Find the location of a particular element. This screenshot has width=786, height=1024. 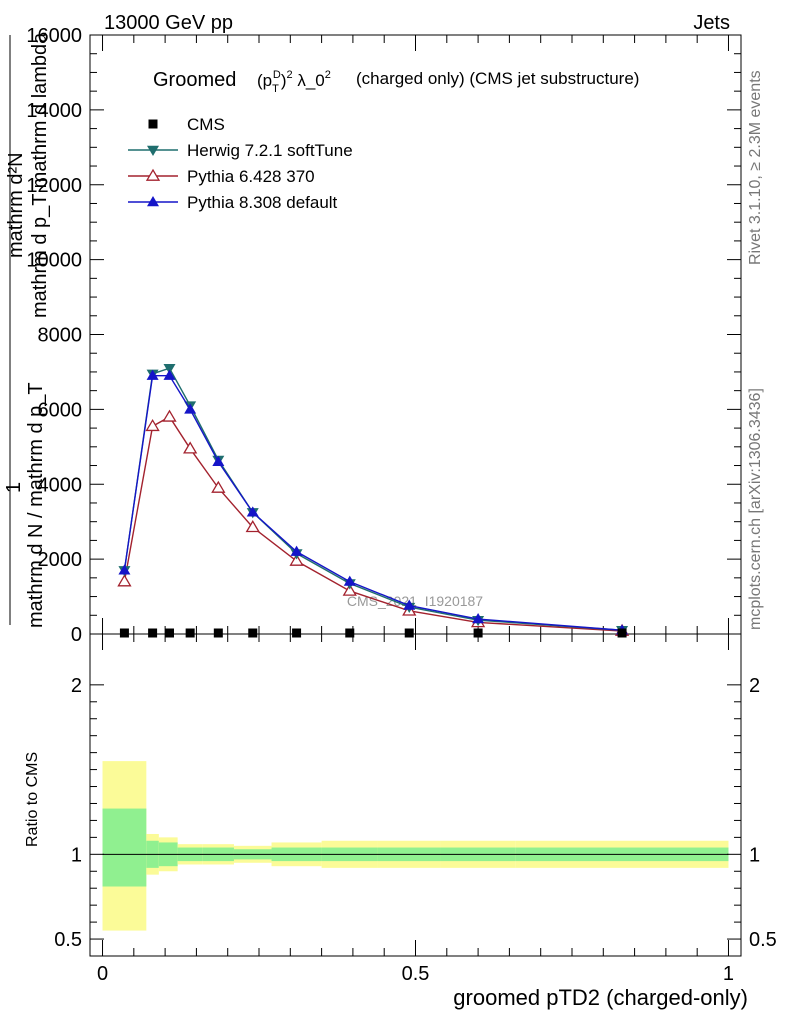

y-tick-label: 8000 is located at coordinates (60, 336).